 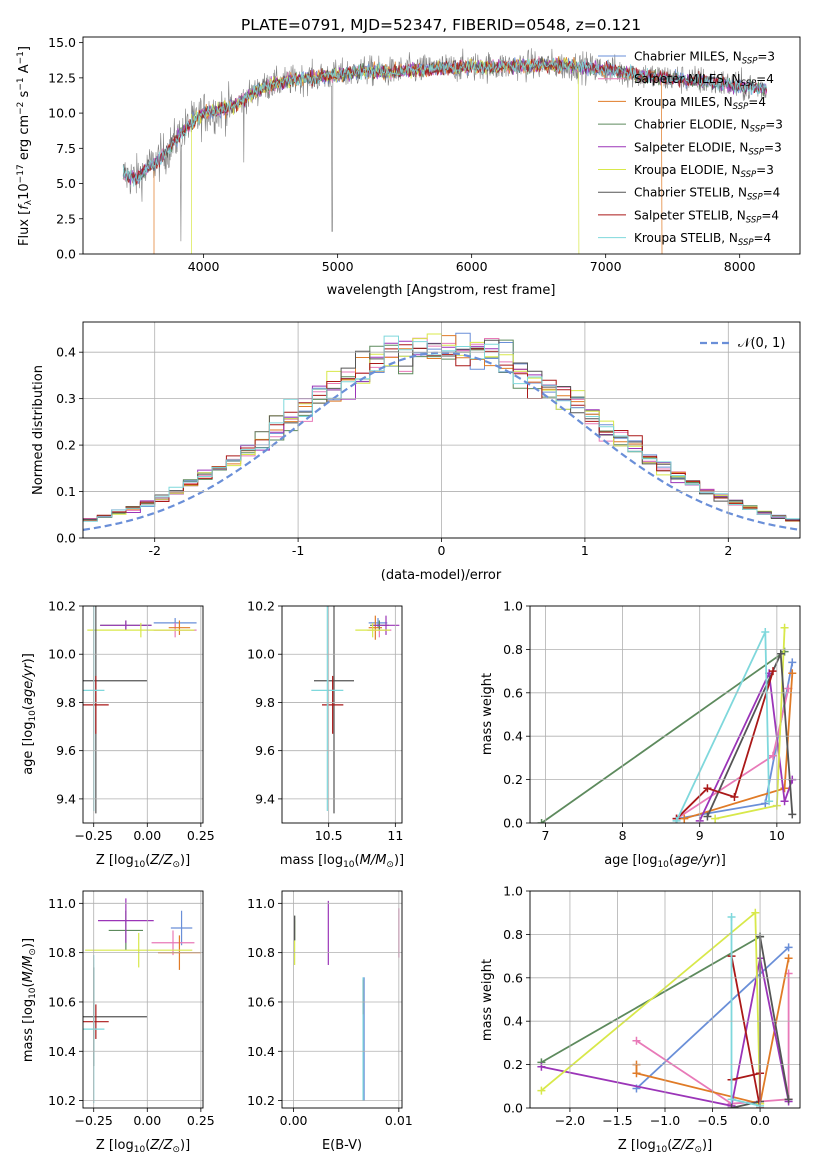 I want to click on x-tick-label: 7000, so click(x=606, y=266).